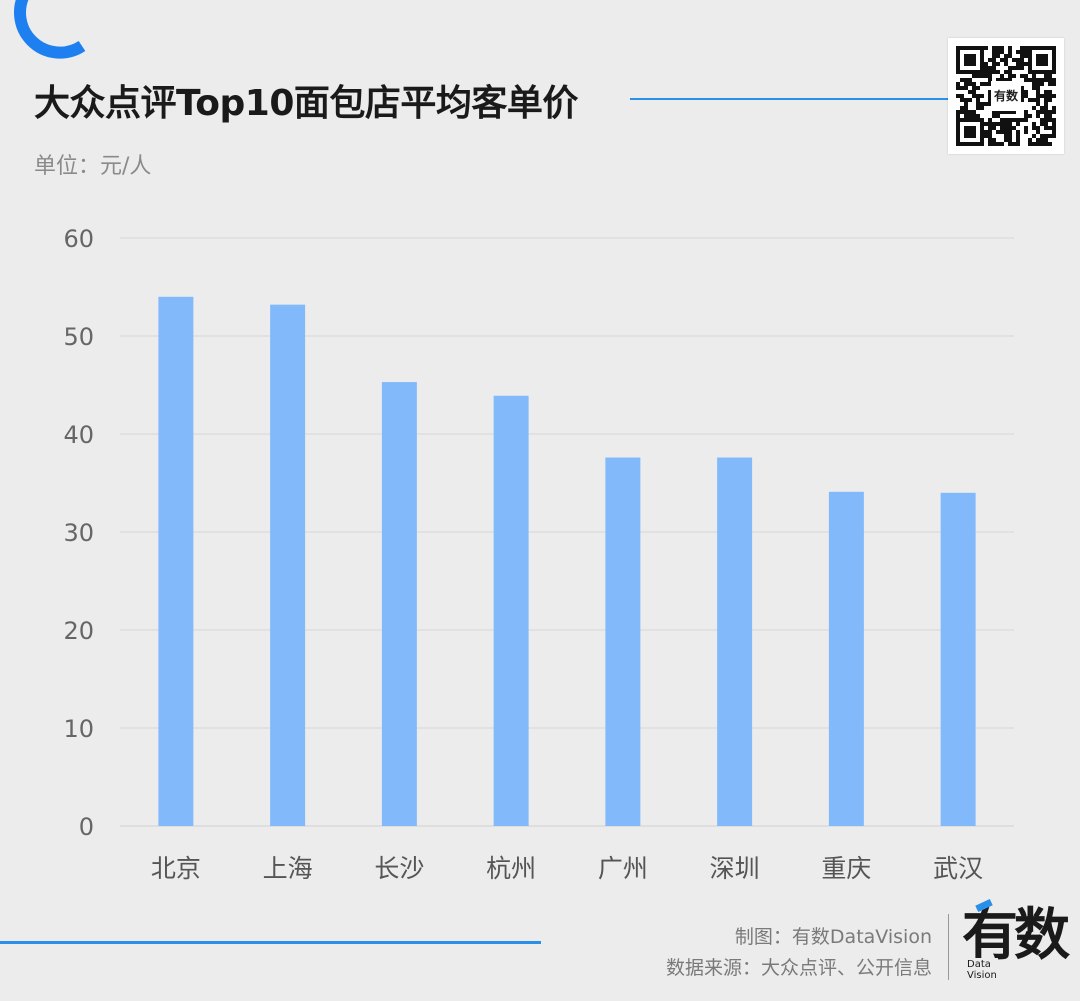 This screenshot has width=1080, height=1001. Describe the element at coordinates (846, 868) in the screenshot. I see `x-tick-label: 重庆` at that location.